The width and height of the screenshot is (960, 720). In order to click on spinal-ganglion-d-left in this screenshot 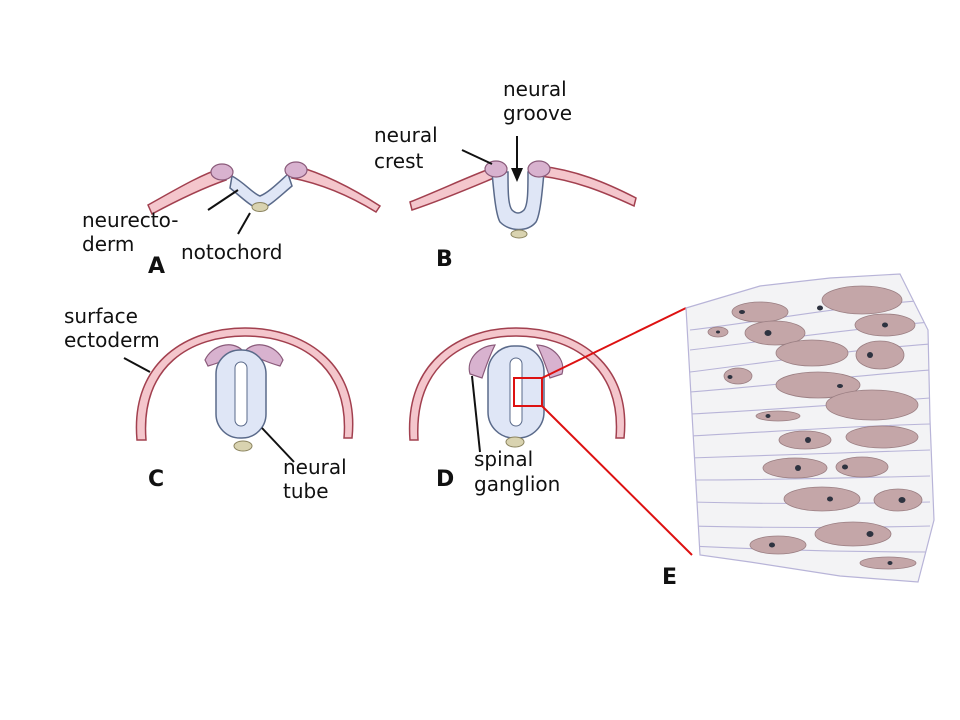, I will do `click(482, 361)`.